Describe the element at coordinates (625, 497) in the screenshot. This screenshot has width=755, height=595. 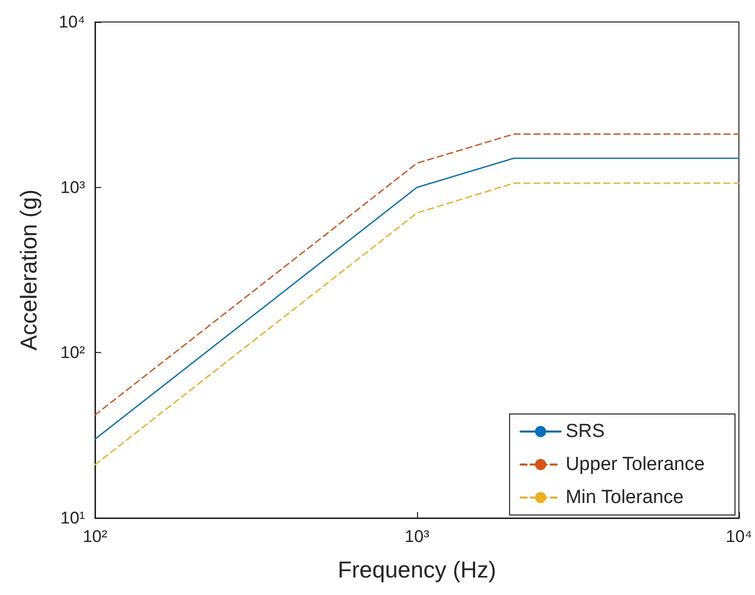
I see `legend-label: Min Tolerance` at that location.